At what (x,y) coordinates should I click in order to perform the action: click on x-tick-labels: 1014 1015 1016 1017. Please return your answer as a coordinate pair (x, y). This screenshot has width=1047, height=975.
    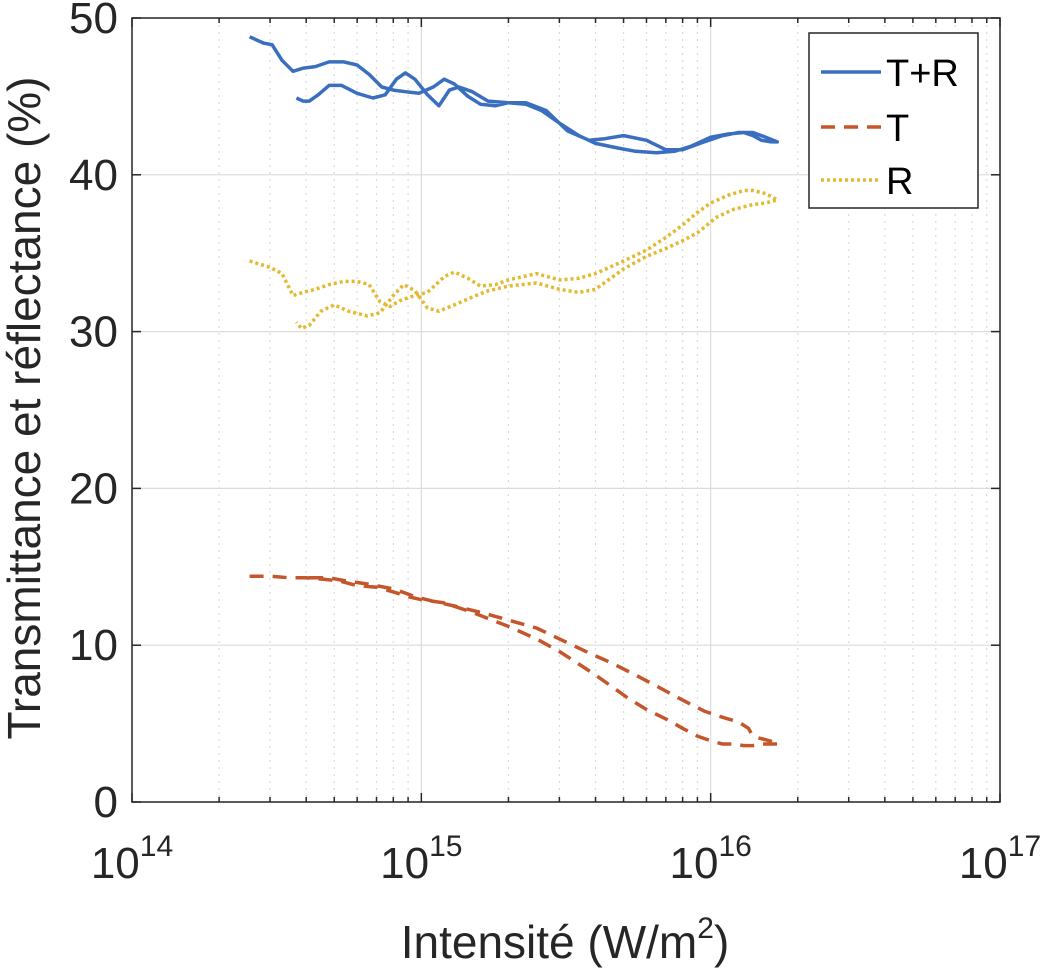
    Looking at the image, I should click on (566, 859).